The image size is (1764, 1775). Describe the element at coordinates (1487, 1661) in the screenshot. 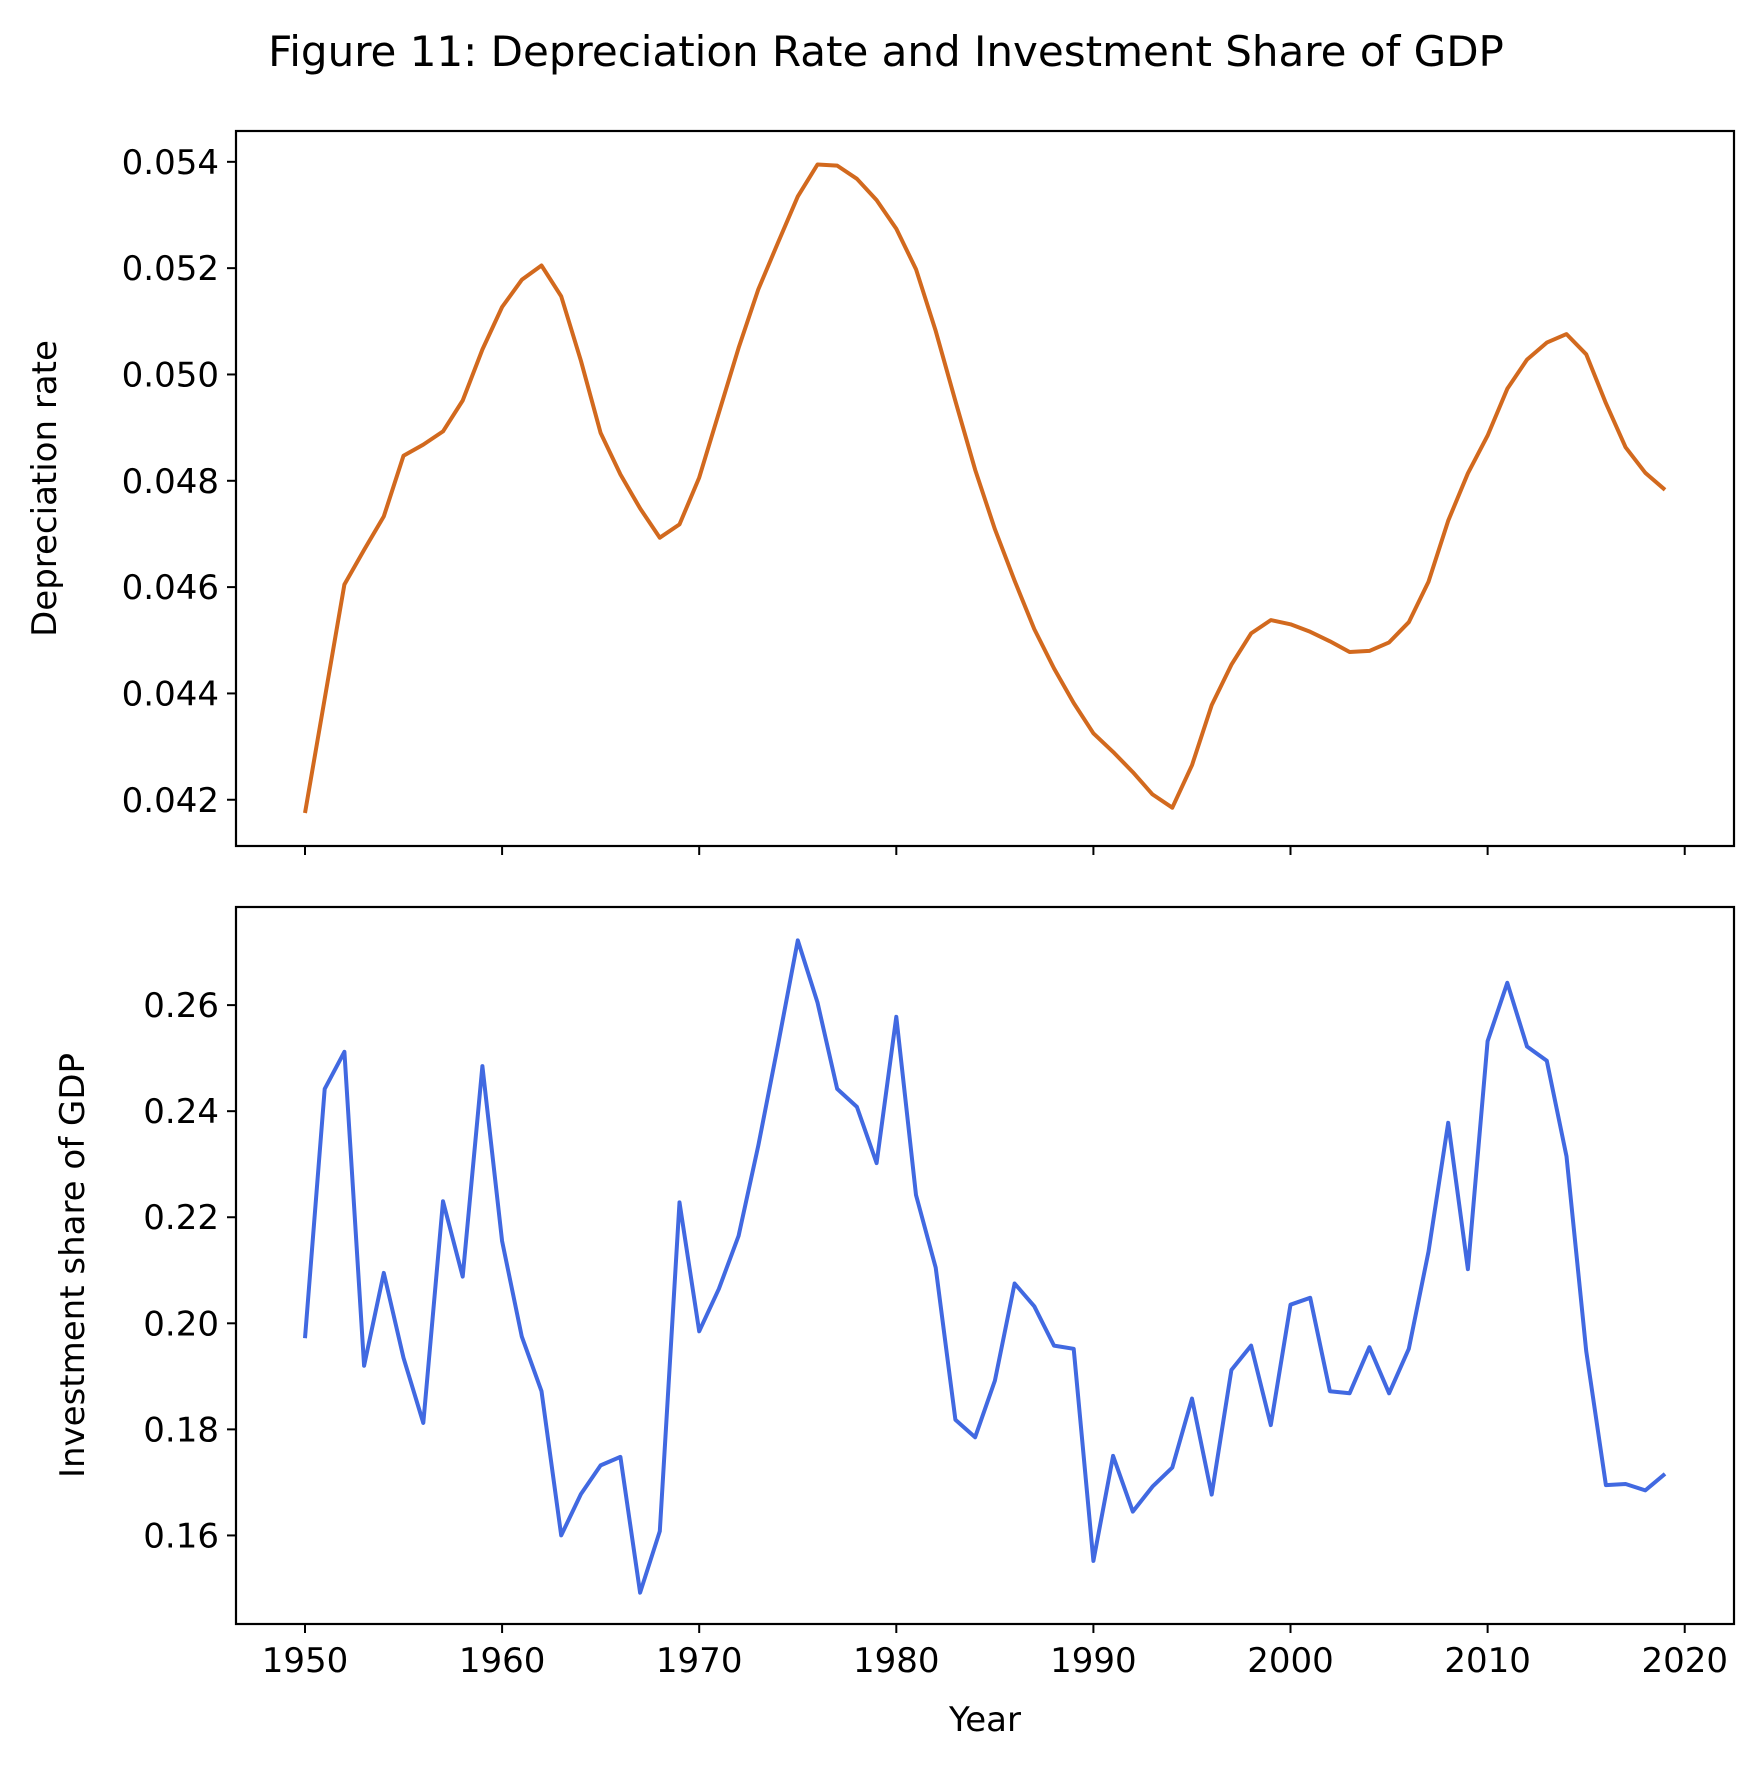

I see `investment-x-tick-label: 2010` at that location.